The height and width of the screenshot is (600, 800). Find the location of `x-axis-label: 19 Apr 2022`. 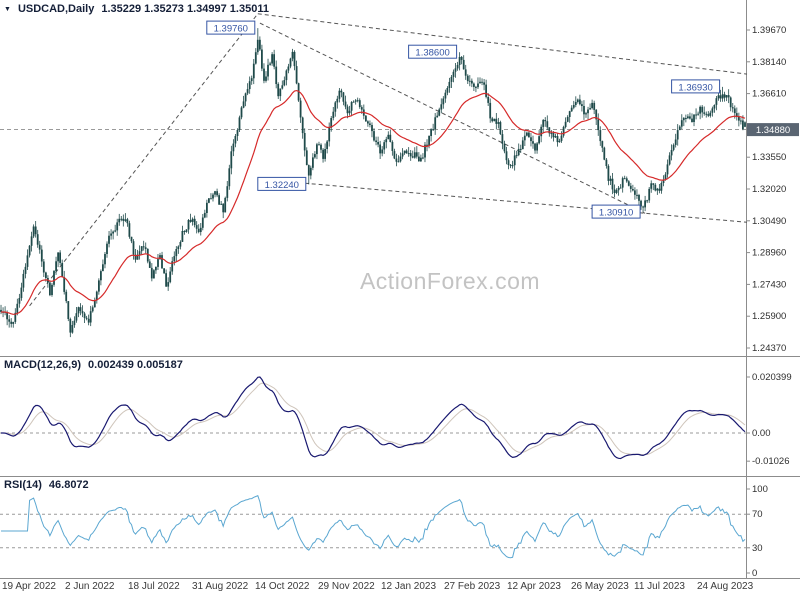

x-axis-label: 19 Apr 2022 is located at coordinates (29, 586).